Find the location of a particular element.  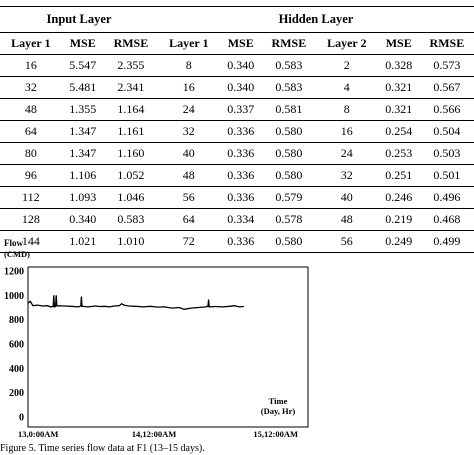

table-row: 48 1.355 1.164 24 0.337 0.581 8 0.321 0.566 is located at coordinates (237, 109).